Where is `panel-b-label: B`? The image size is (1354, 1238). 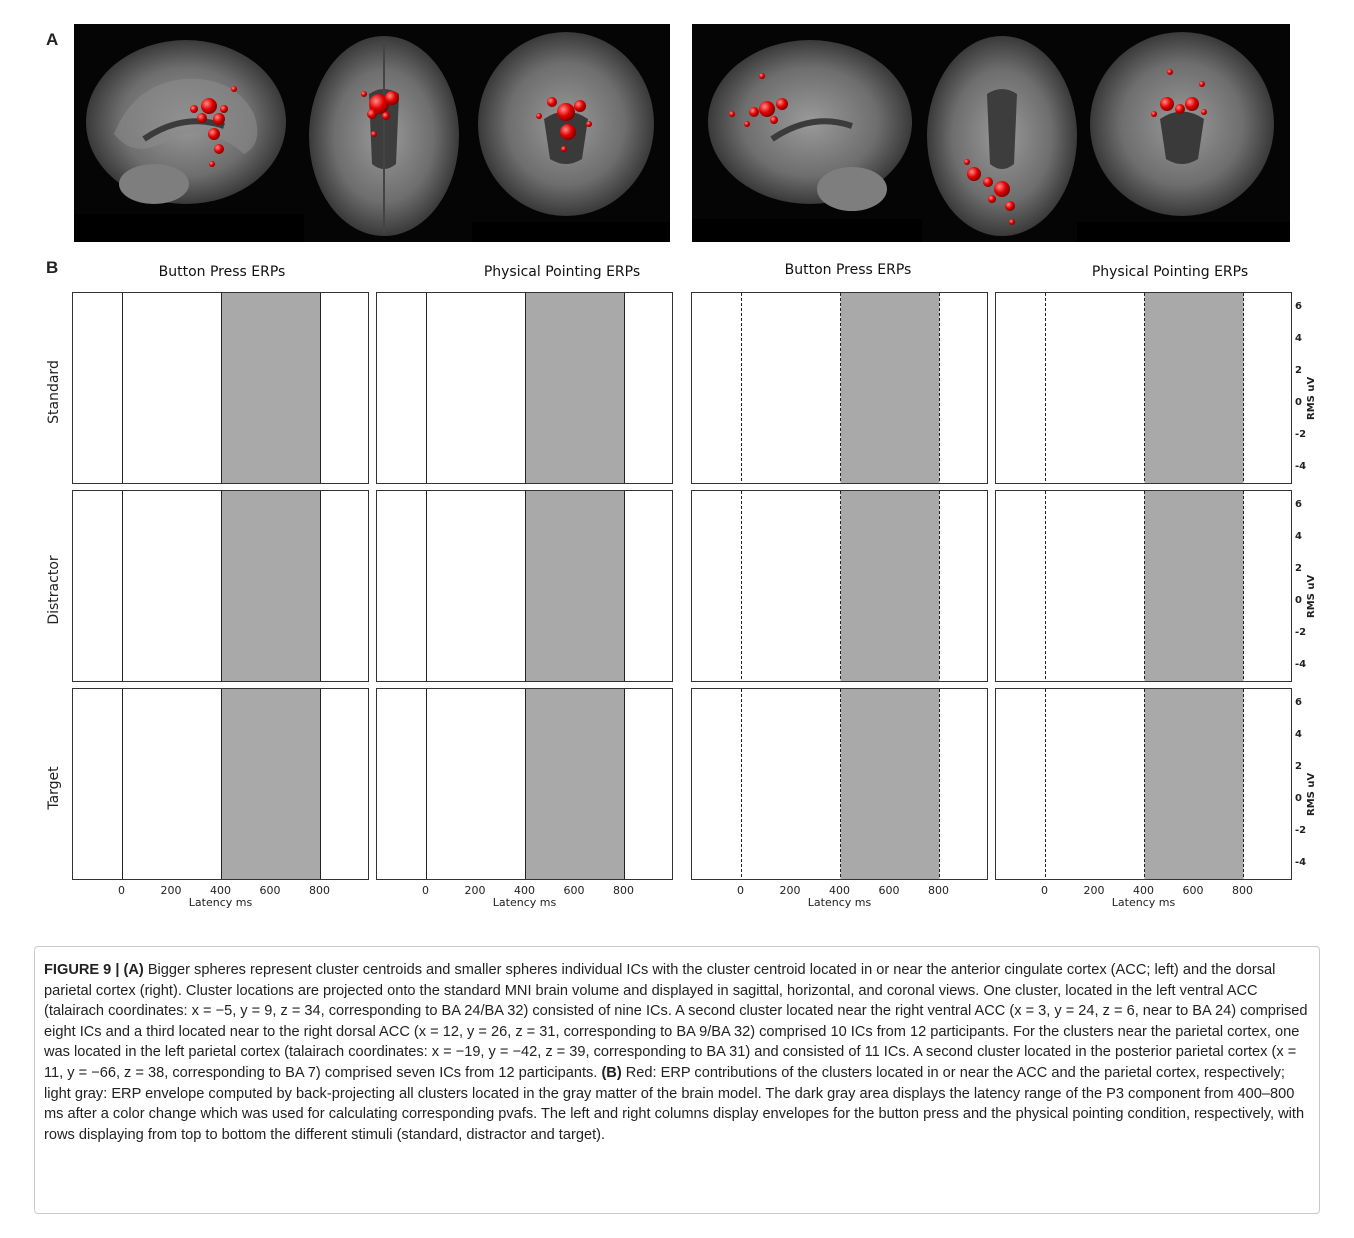
panel-b-label: B is located at coordinates (52, 267).